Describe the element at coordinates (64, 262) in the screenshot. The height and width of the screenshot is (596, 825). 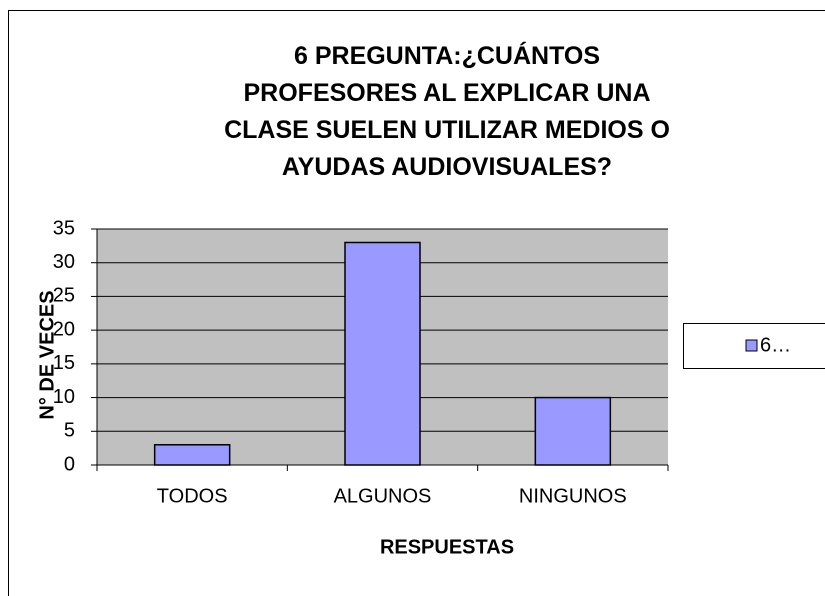
I see `y-tick-label: 30` at that location.